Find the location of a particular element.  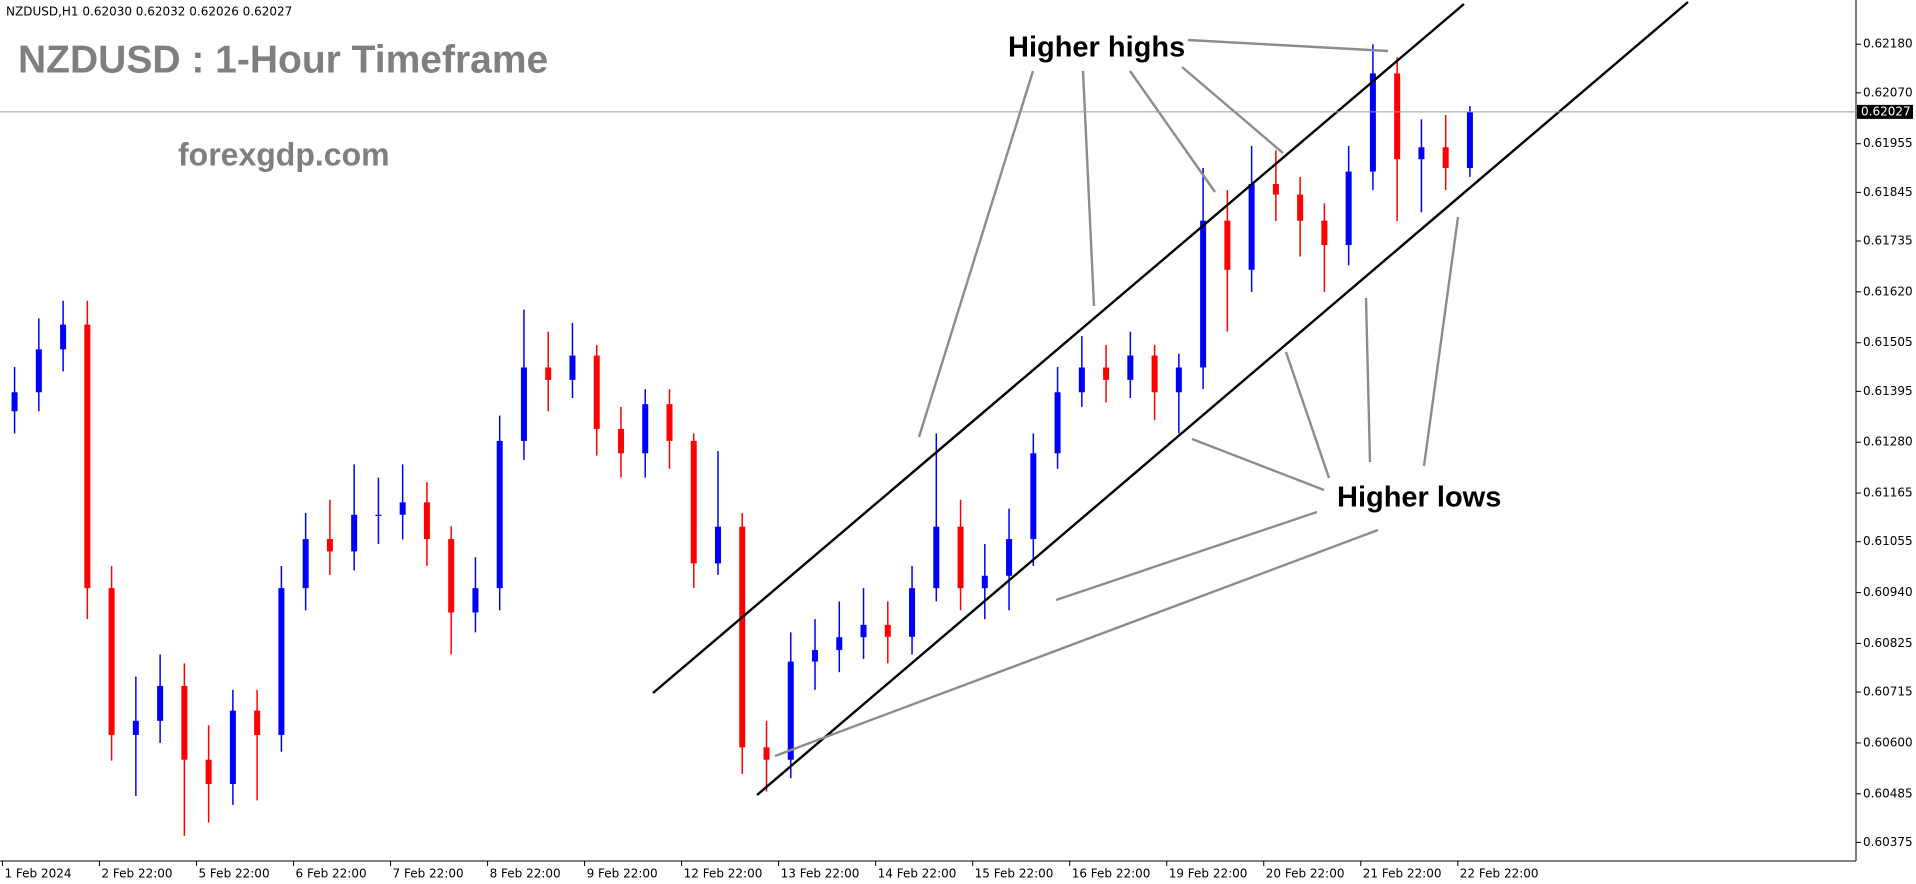

annotation: Higher lows is located at coordinates (1419, 498).